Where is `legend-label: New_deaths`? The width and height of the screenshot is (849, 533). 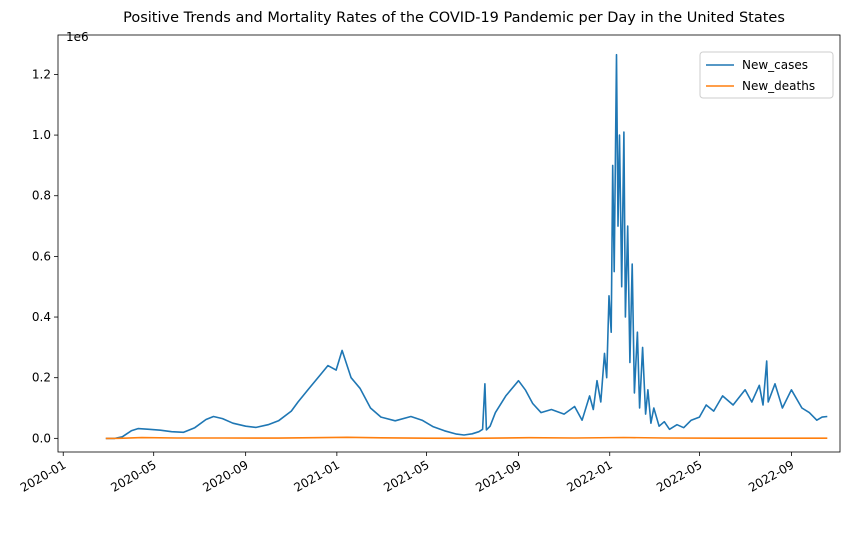
legend-label: New_deaths is located at coordinates (778, 86).